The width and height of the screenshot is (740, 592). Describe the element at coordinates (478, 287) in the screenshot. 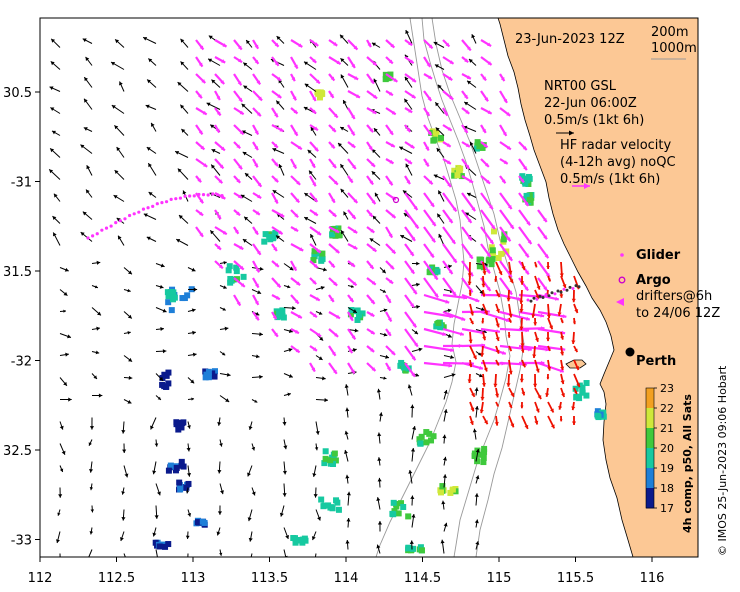

I see `contour-shelf` at that location.